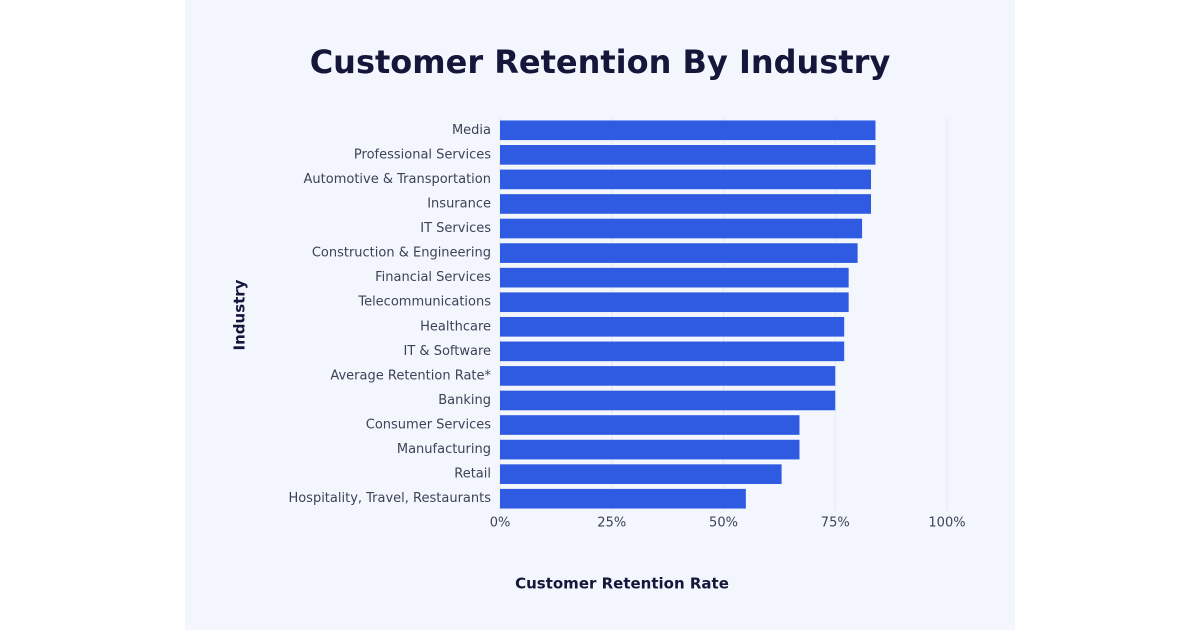 The height and width of the screenshot is (630, 1200). Describe the element at coordinates (422, 154) in the screenshot. I see `y-tick-label: Professional Services` at that location.